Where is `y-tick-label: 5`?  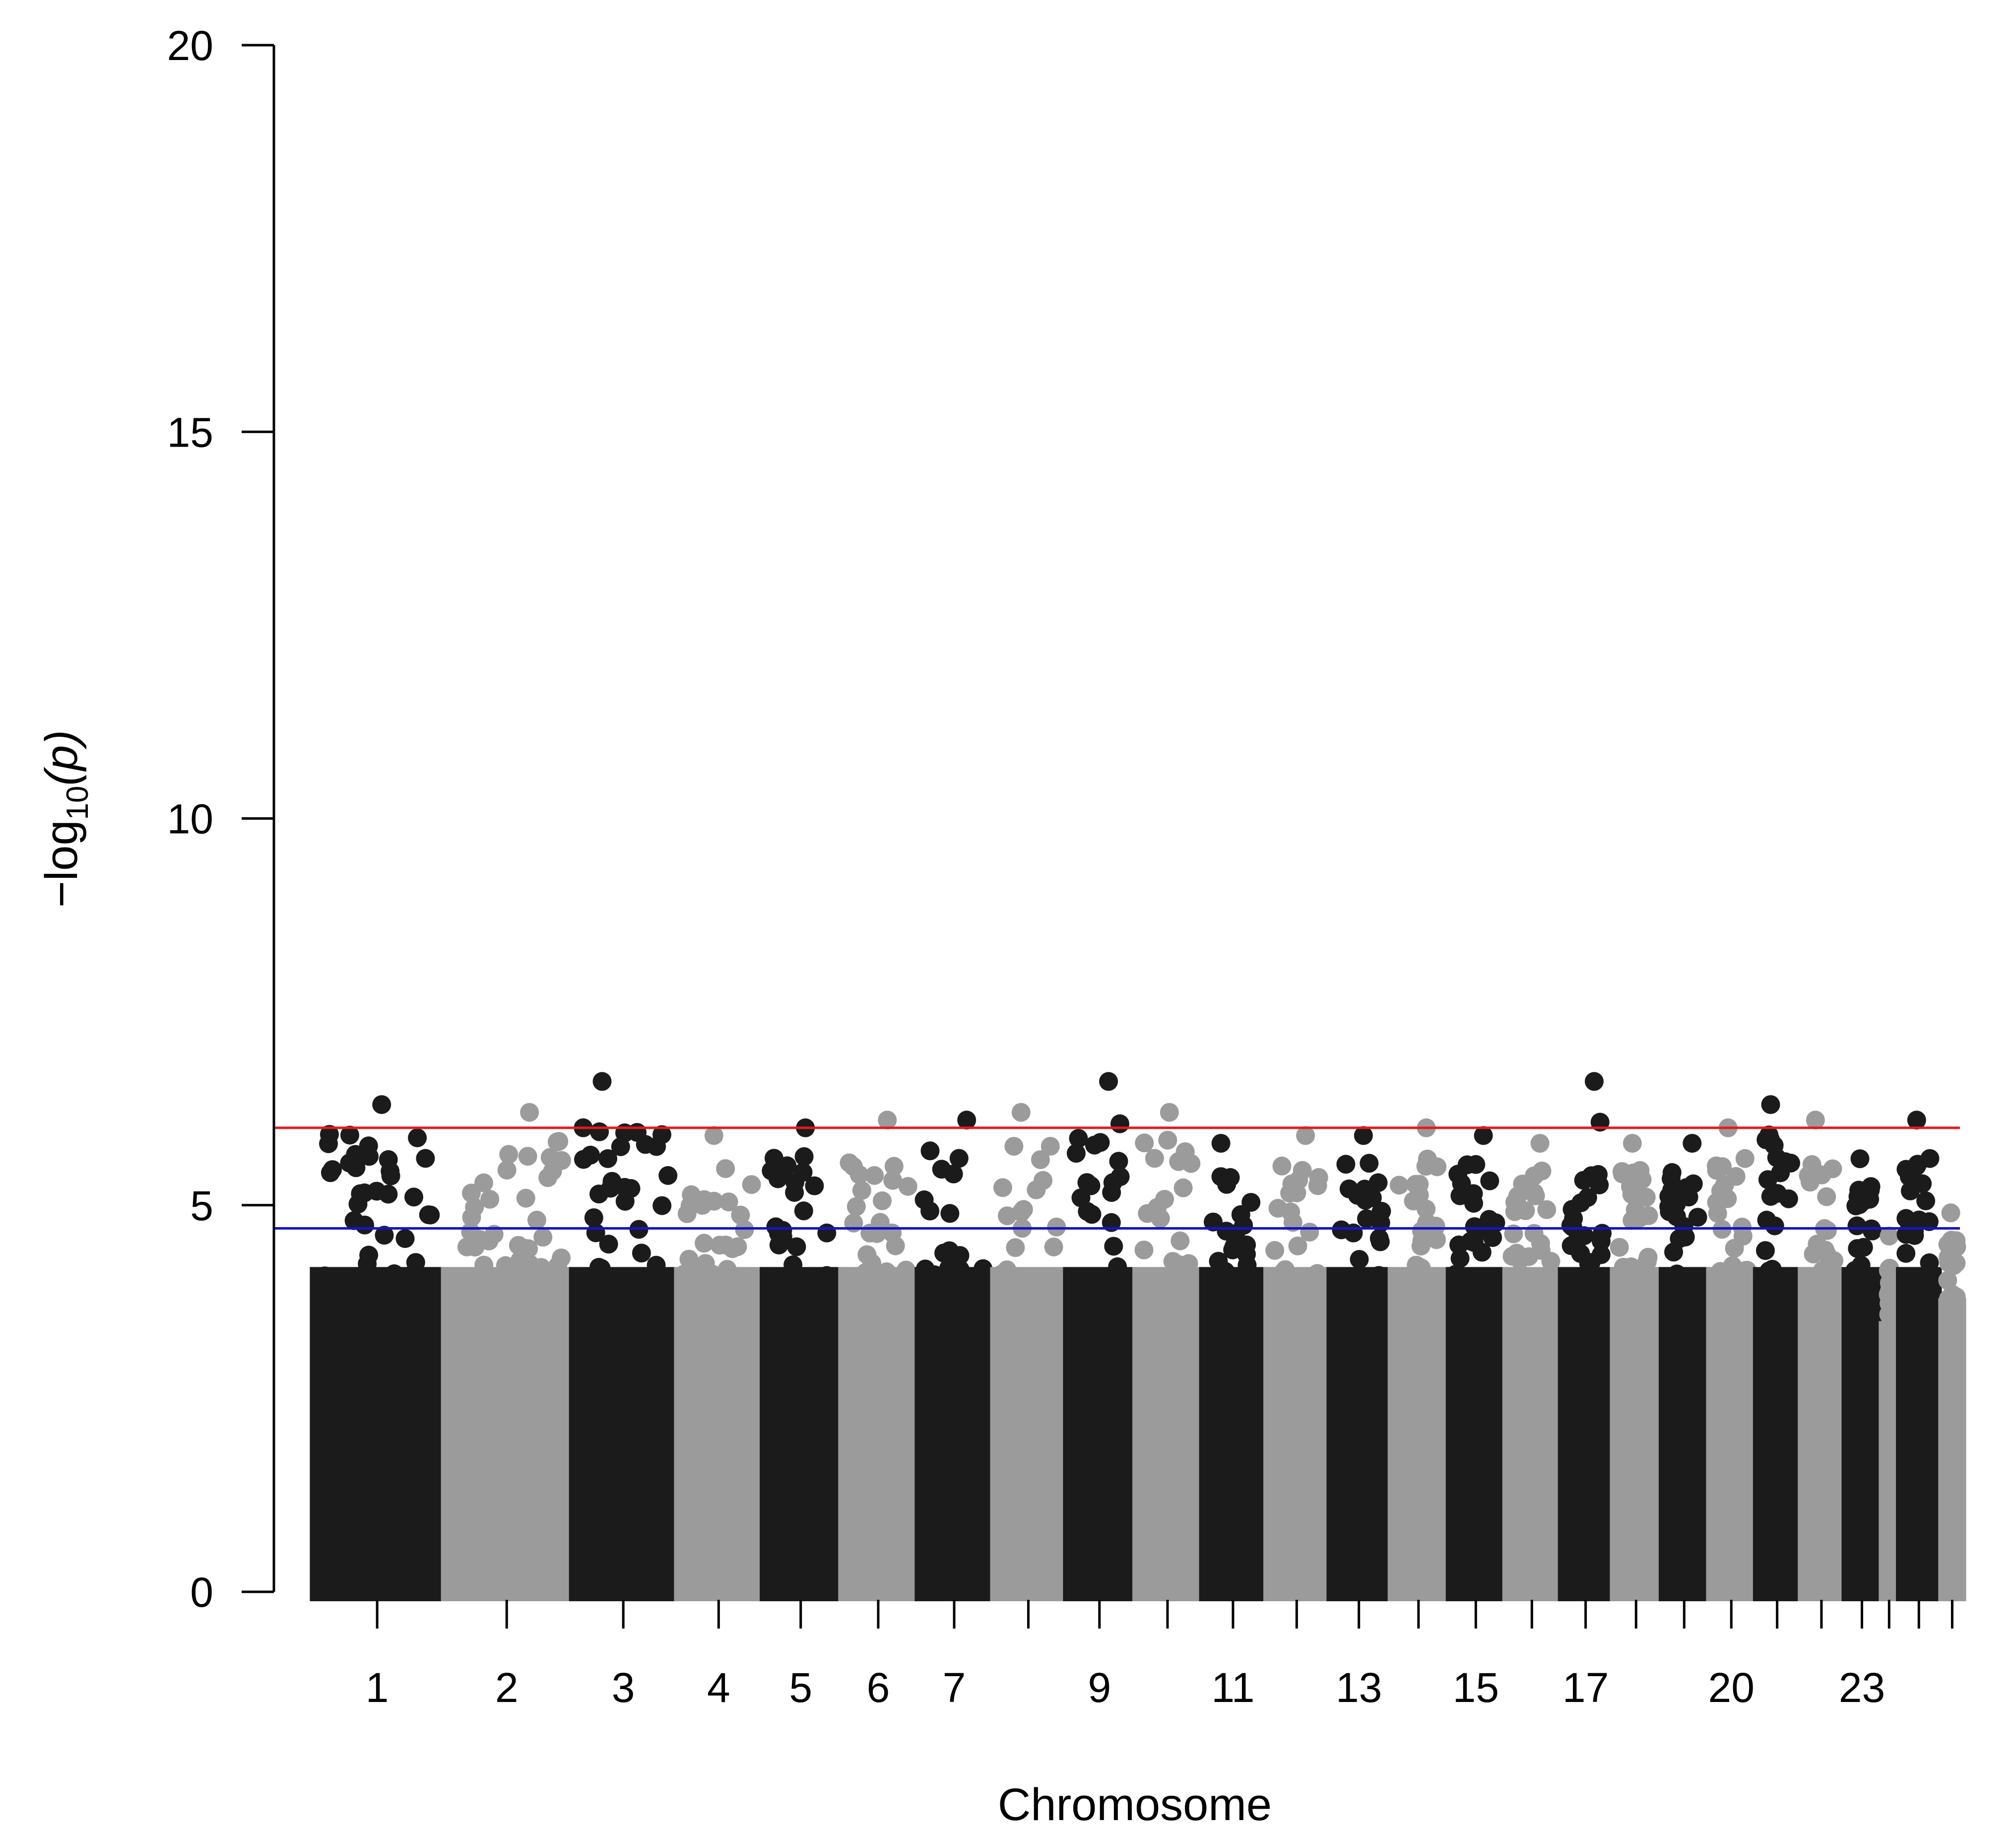
y-tick-label: 5 is located at coordinates (201, 1206).